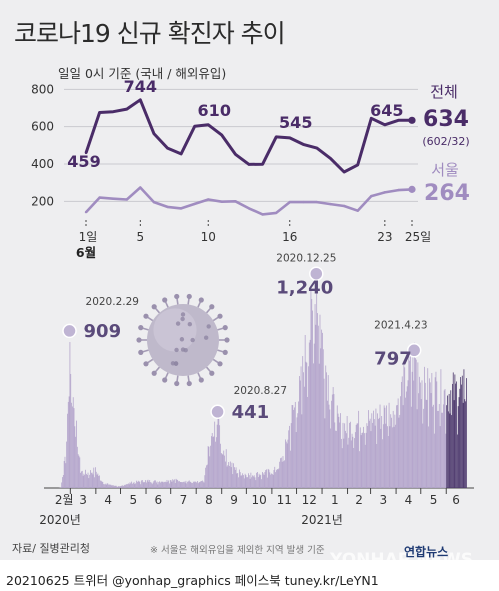 This screenshot has height=591, width=499. Describe the element at coordinates (295, 122) in the screenshot. I see `point-value-label: 545` at that location.